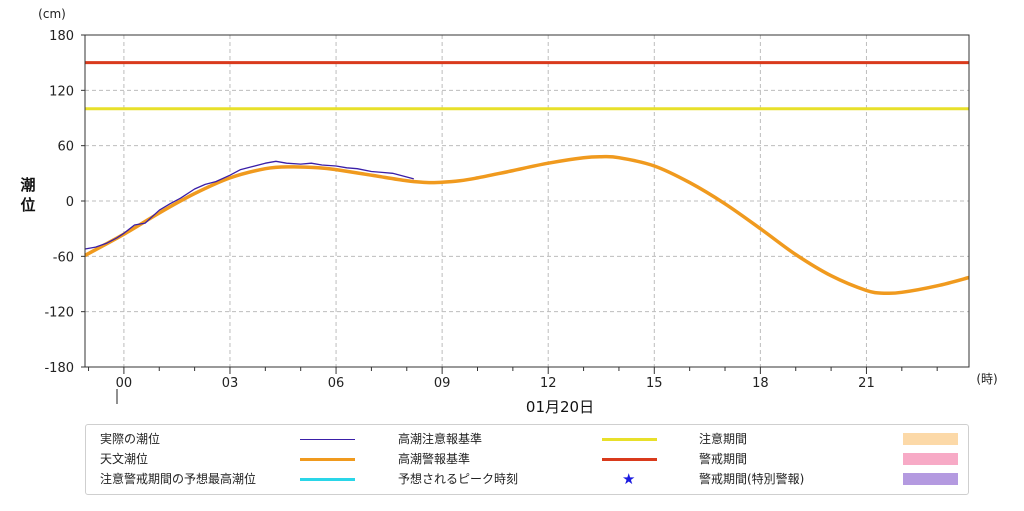 The image size is (1024, 511). Describe the element at coordinates (548, 383) in the screenshot. I see `x-tick-label: 12` at that location.